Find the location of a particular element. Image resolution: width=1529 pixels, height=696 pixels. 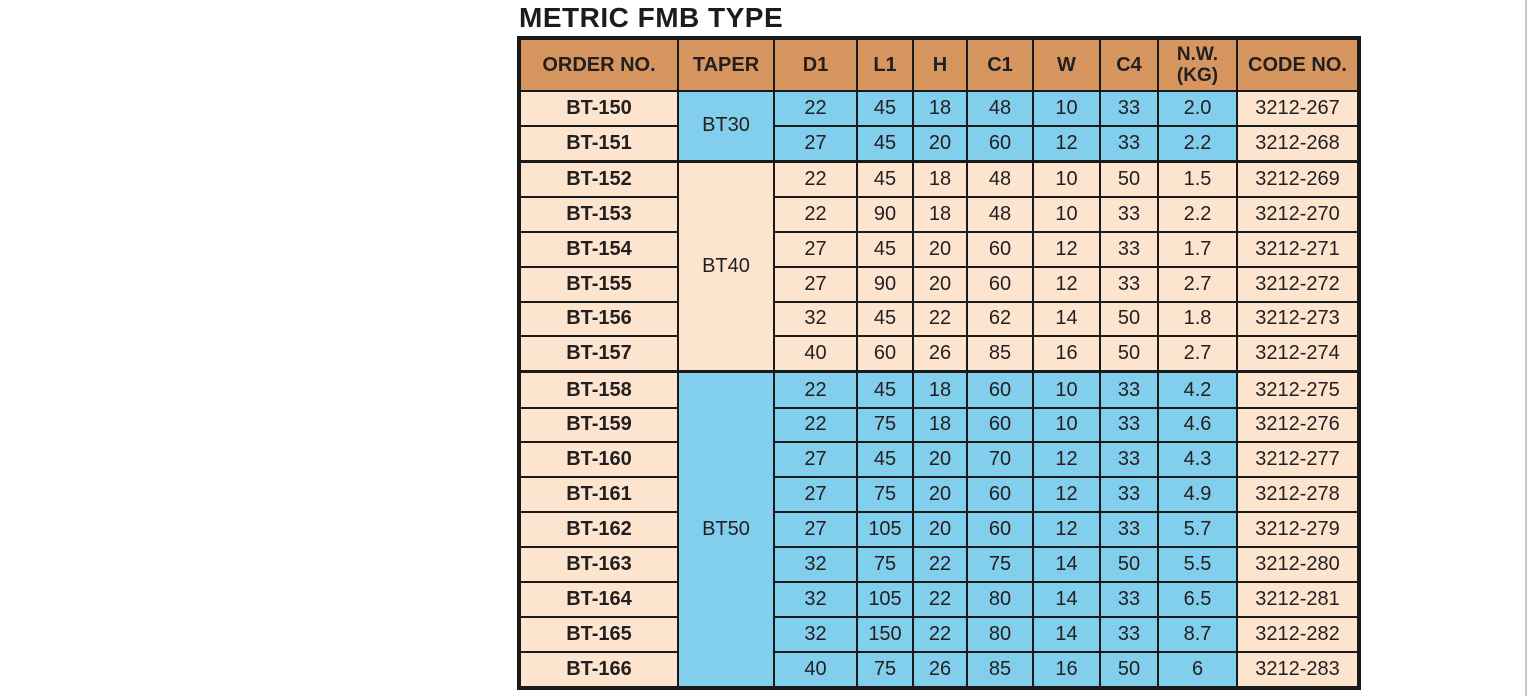

data-cell: 4.6 is located at coordinates (1197, 425).